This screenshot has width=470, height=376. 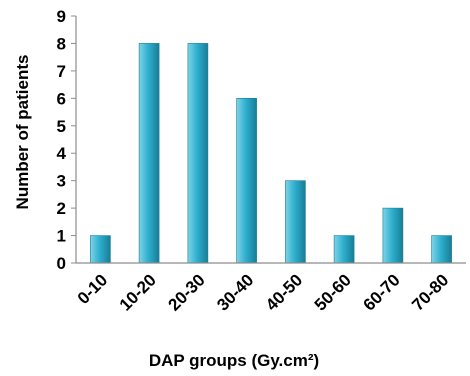 I want to click on x-axis-title: DAP groups (Gy.cm²), so click(x=234, y=360).